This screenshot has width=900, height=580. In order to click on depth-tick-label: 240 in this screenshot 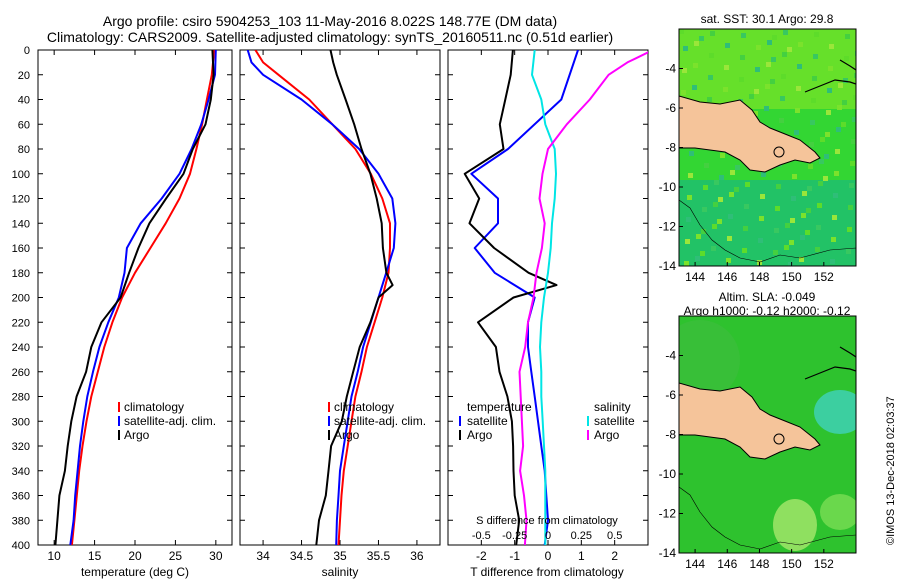, I will do `click(21, 348)`.